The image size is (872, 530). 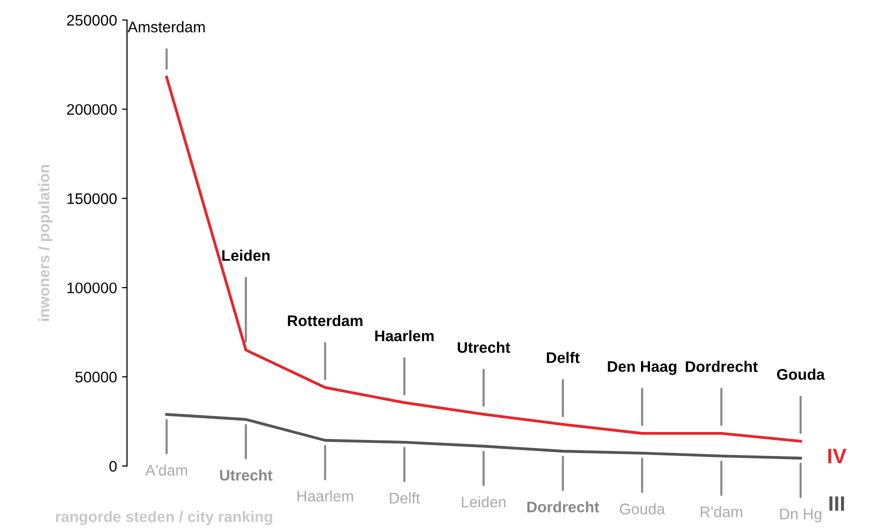 What do you see at coordinates (801, 515) in the screenshot?
I see `data-label: Dn Hg` at bounding box center [801, 515].